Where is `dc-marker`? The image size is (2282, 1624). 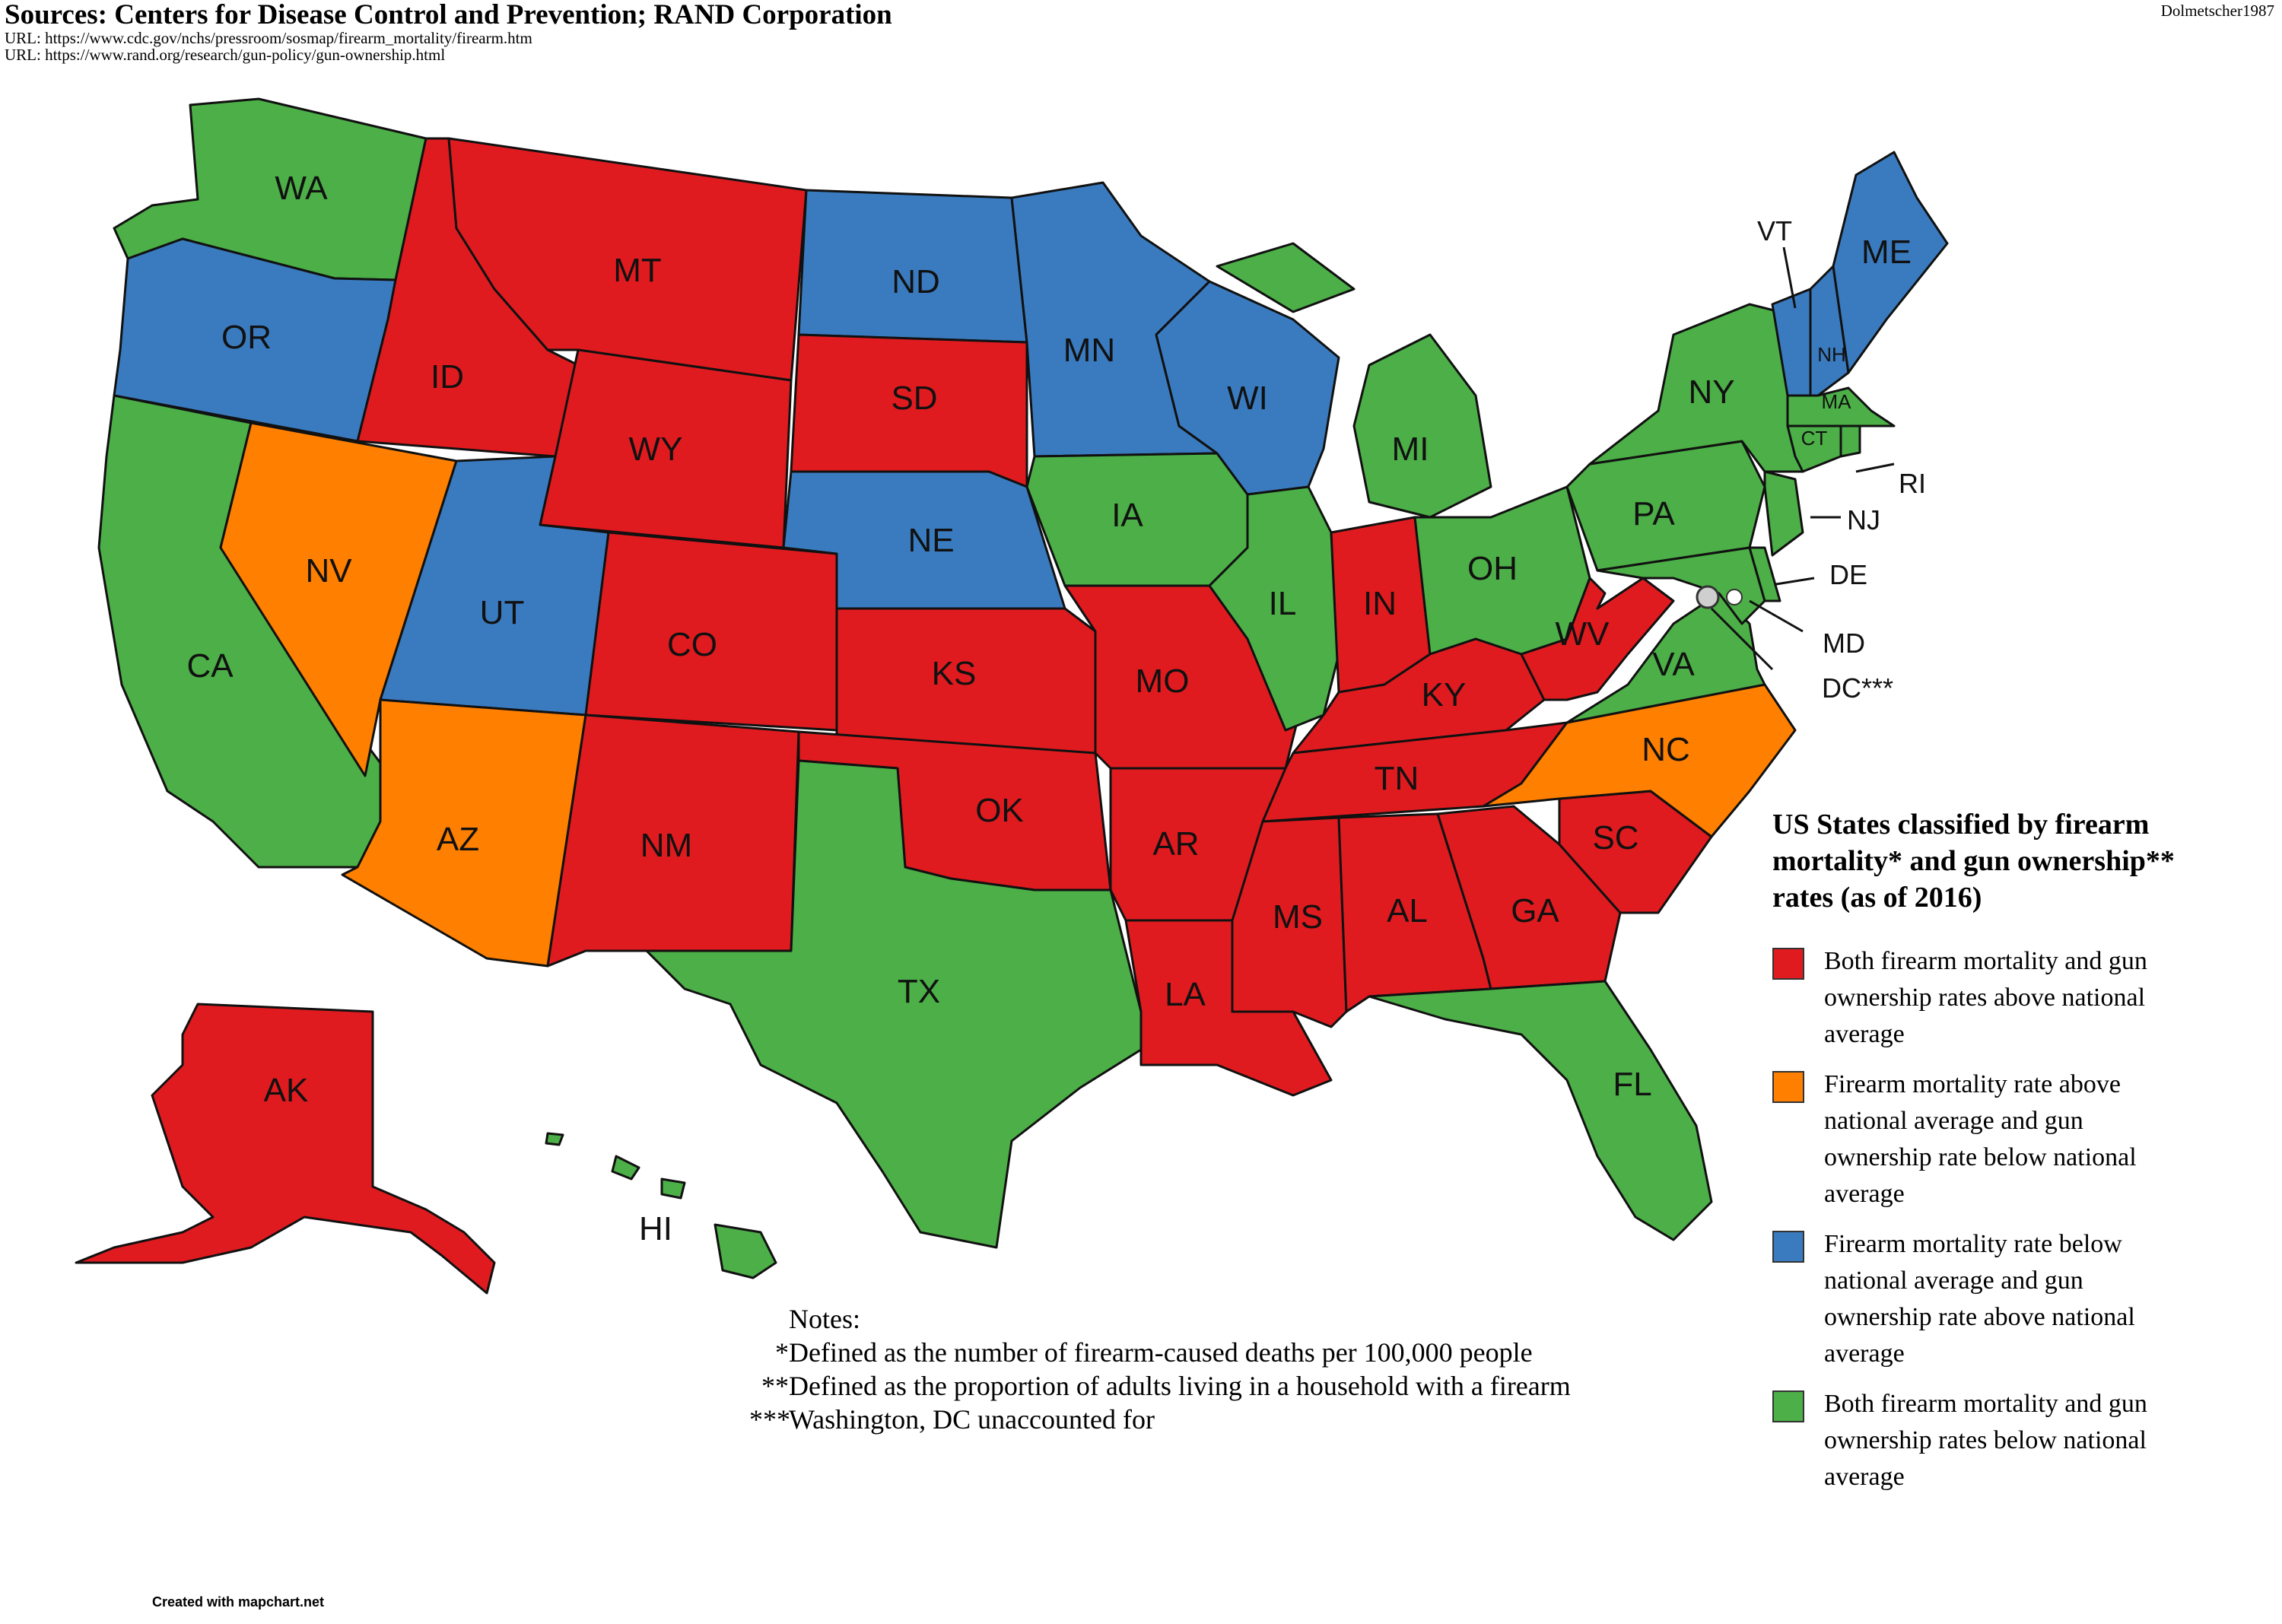
dc-marker is located at coordinates (1708, 597).